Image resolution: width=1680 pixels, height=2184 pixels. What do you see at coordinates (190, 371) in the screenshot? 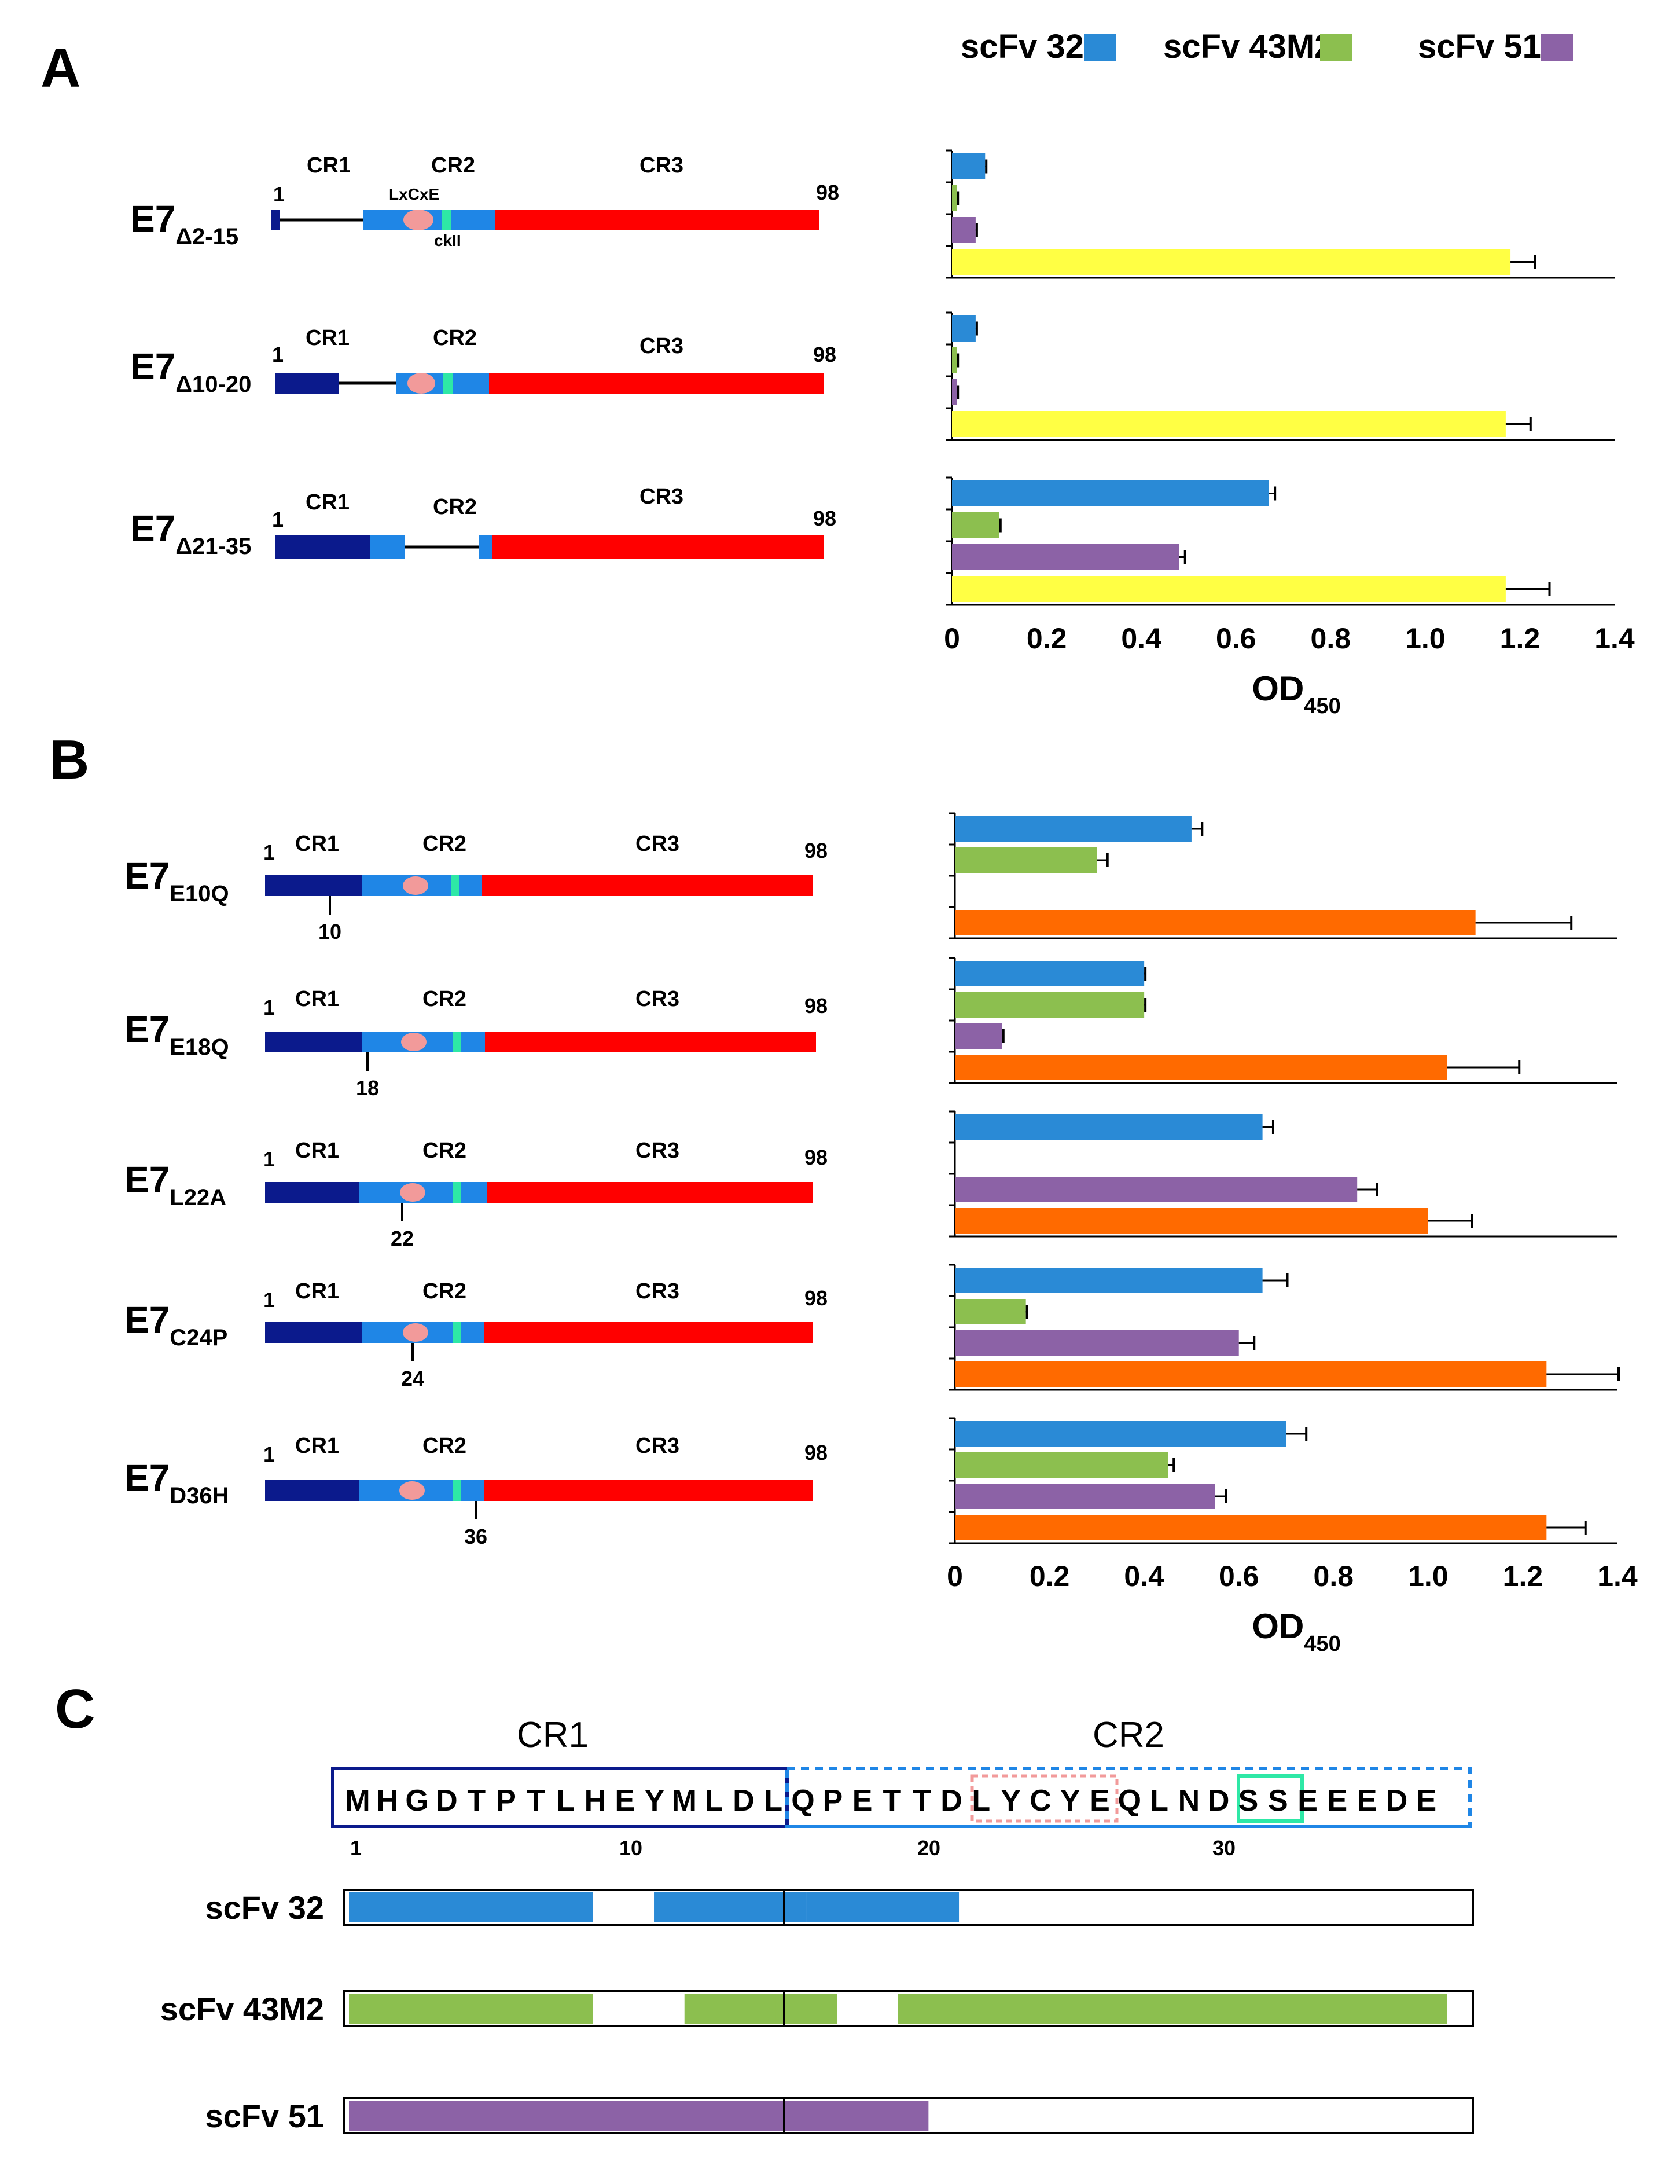
I see `construct-name: E7Δ10-20` at bounding box center [190, 371].